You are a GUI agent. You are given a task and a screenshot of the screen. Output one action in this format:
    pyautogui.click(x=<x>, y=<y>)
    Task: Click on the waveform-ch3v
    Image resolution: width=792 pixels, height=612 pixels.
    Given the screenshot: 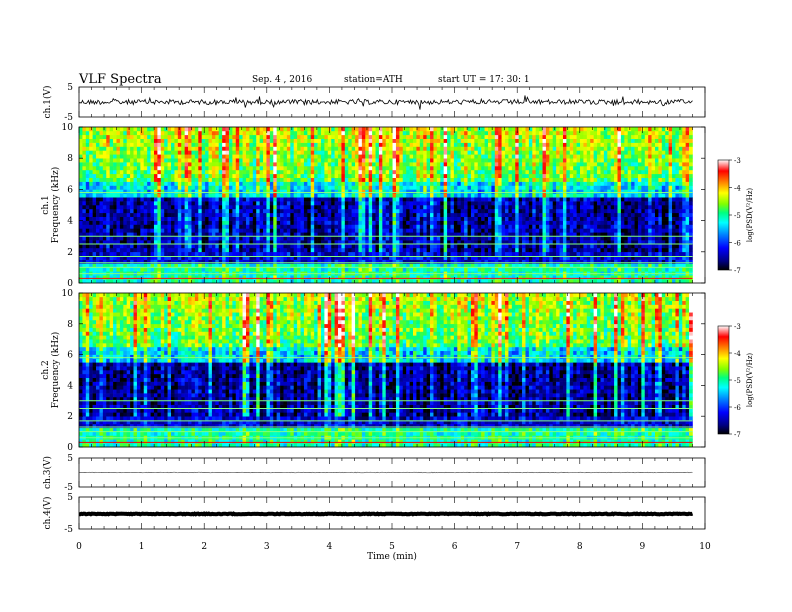 What is the action you would take?
    pyautogui.click(x=385, y=472)
    